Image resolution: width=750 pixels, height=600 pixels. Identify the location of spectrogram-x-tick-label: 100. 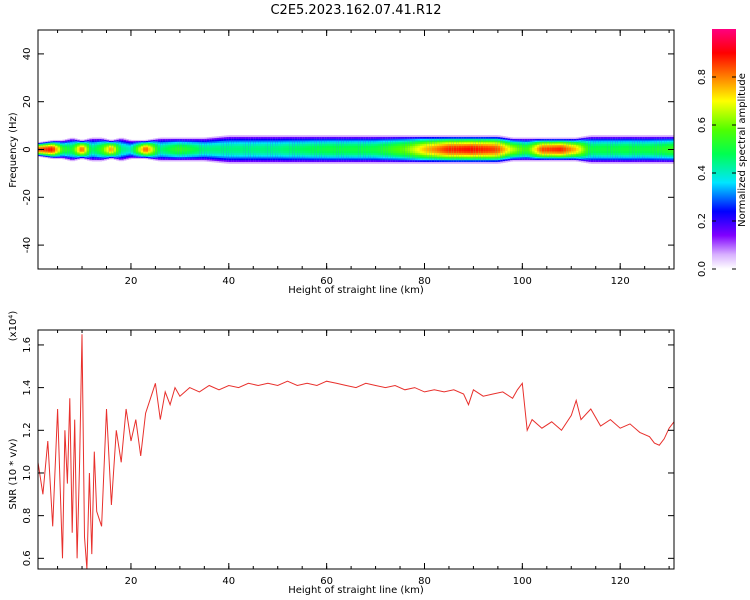
(522, 281).